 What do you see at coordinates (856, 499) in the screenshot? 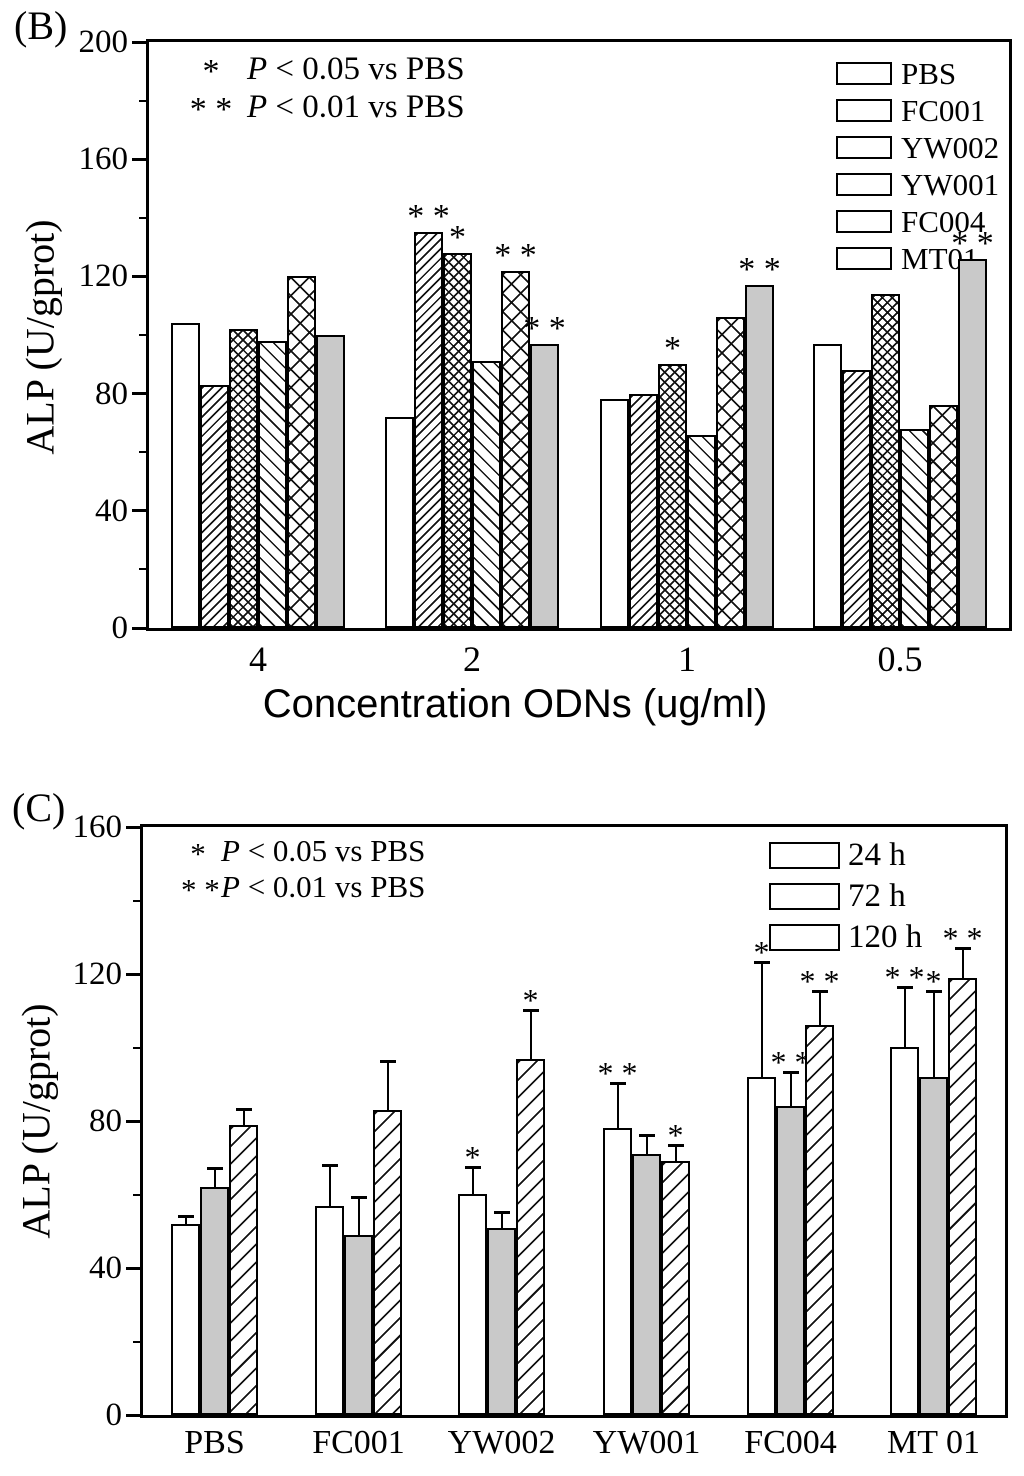
I see `bar-FC001-0.5` at bounding box center [856, 499].